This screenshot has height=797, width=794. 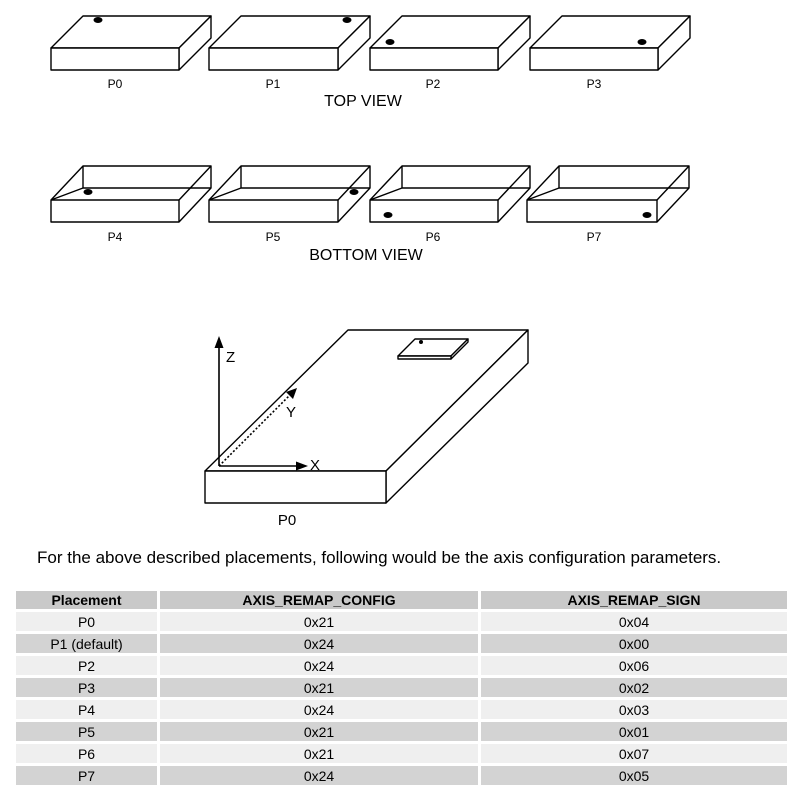 What do you see at coordinates (433, 84) in the screenshot?
I see `label-p2: P2` at bounding box center [433, 84].